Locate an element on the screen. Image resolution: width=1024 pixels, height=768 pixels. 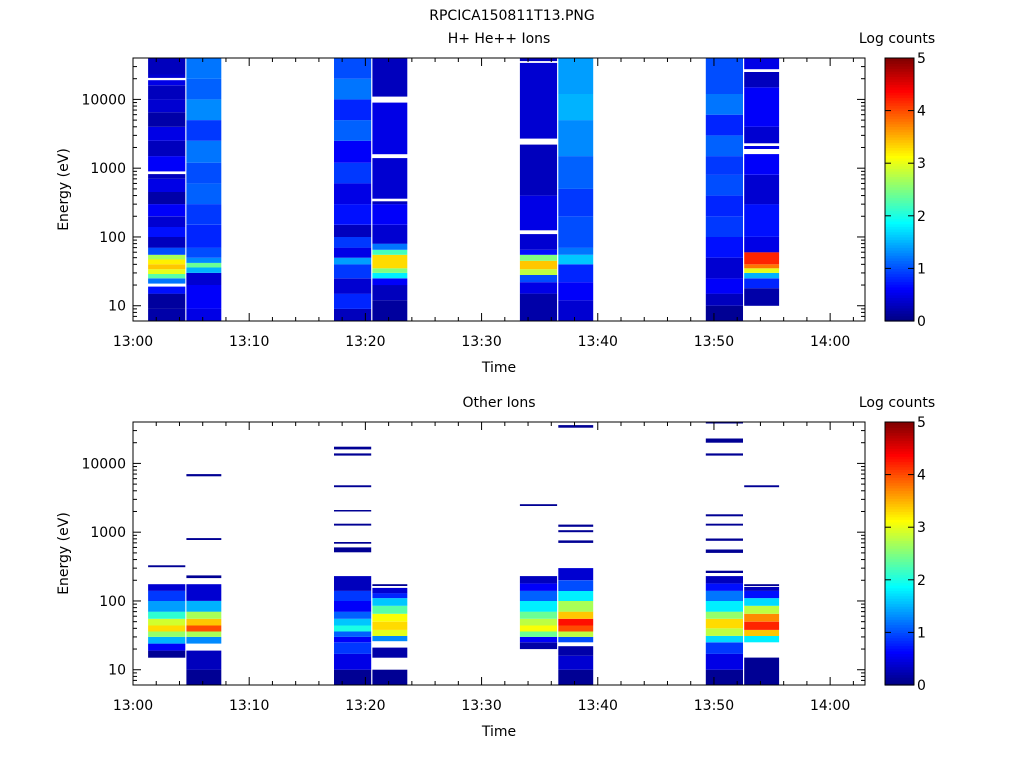
colorbar-tick-label: 3 is located at coordinates (921, 164).